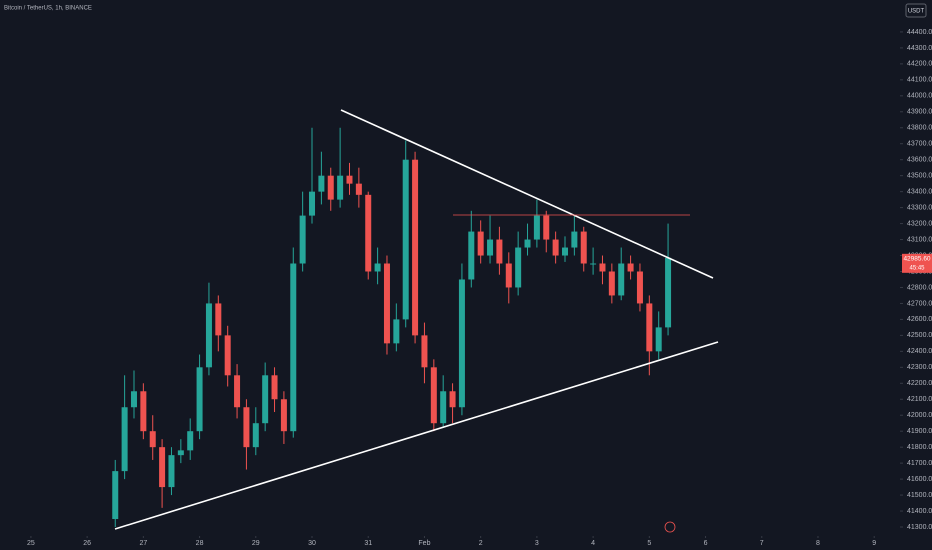 The image size is (932, 550). I want to click on y-tick-label: 42300.00, so click(919, 367).